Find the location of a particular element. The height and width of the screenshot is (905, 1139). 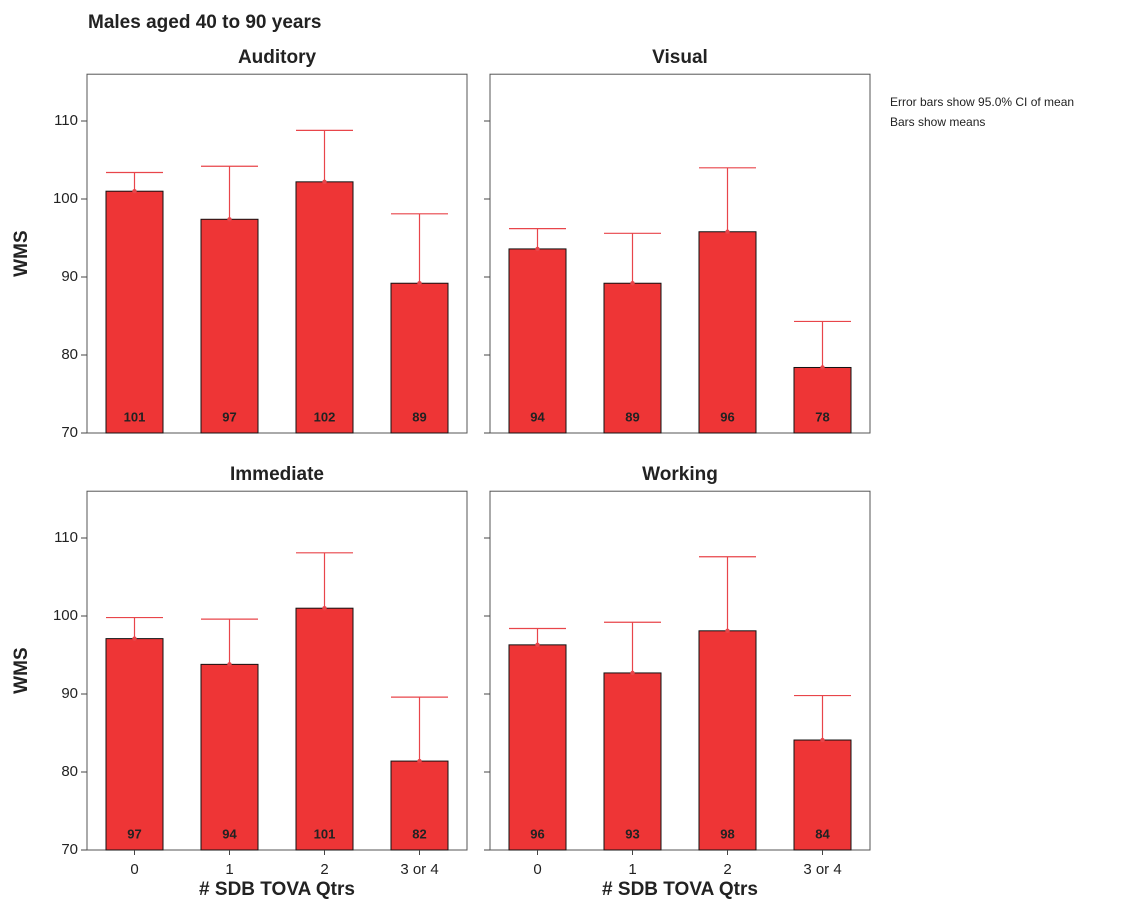

panel-title: Visual is located at coordinates (680, 57).